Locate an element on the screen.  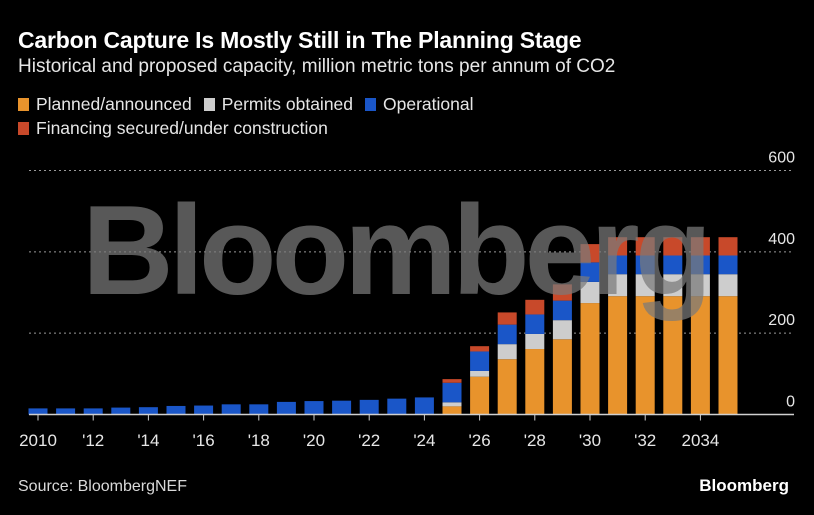
bar-segment-financing-secured-under-construction-2035 is located at coordinates (728, 246).